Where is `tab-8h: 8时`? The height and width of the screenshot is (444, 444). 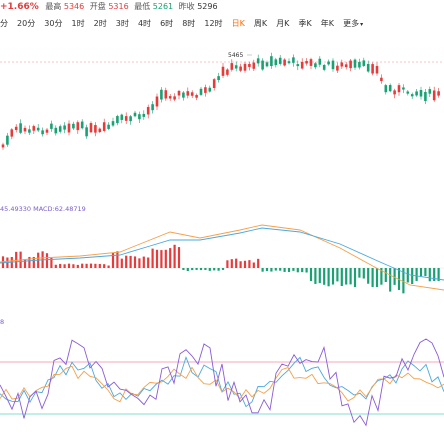 tab-8h: 8时 is located at coordinates (189, 23).